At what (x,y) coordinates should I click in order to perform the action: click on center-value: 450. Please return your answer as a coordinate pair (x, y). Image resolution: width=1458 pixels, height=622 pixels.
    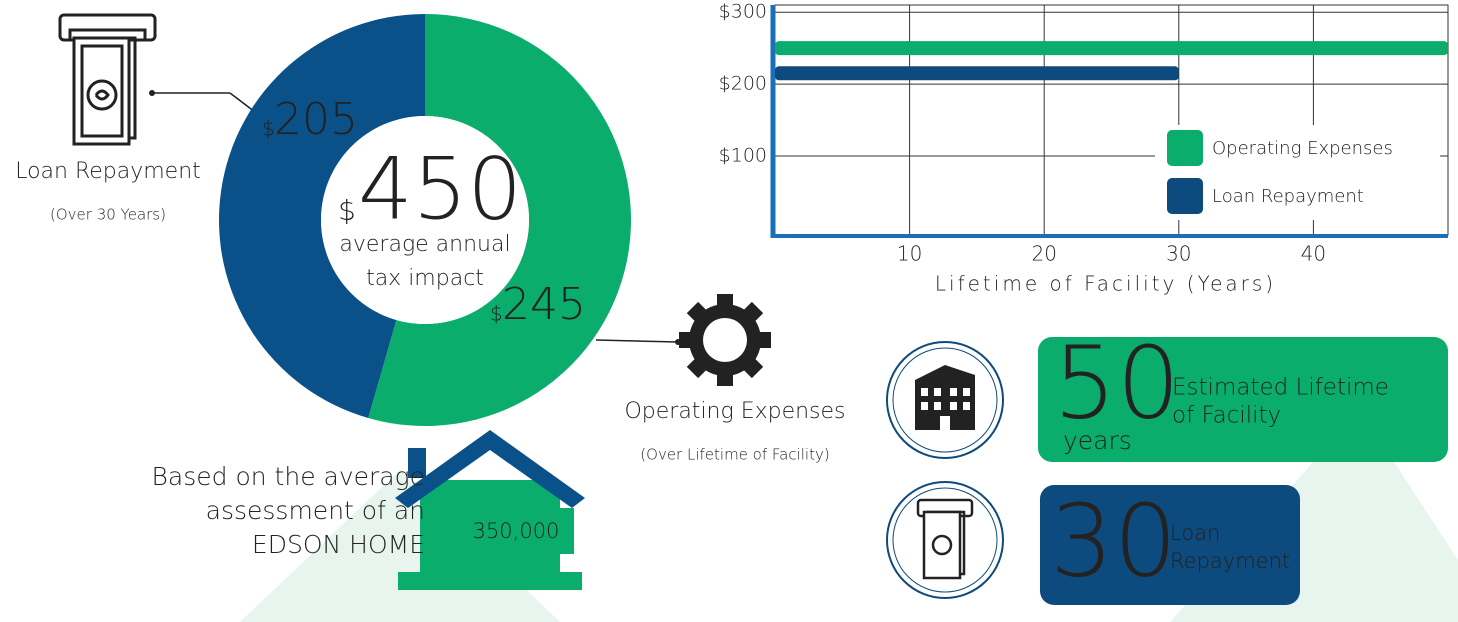
    Looking at the image, I should click on (440, 190).